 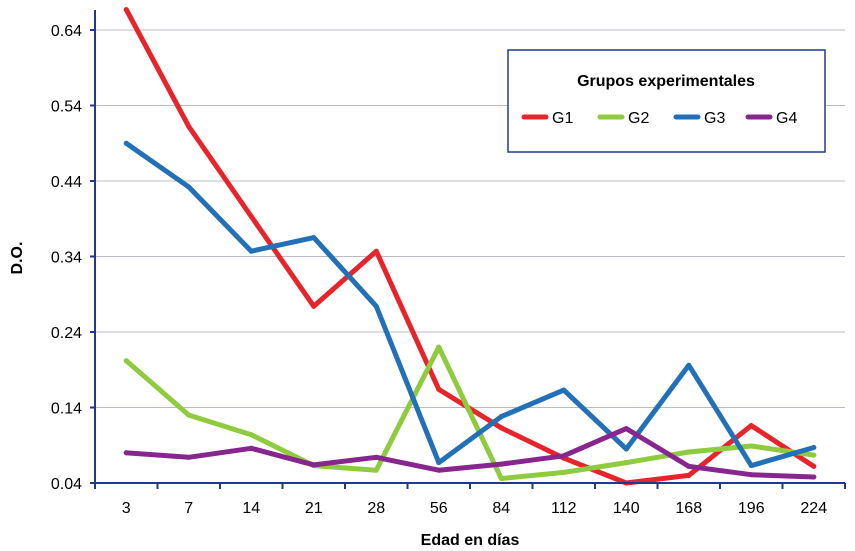 What do you see at coordinates (688, 508) in the screenshot?
I see `x-tick-label: 168` at bounding box center [688, 508].